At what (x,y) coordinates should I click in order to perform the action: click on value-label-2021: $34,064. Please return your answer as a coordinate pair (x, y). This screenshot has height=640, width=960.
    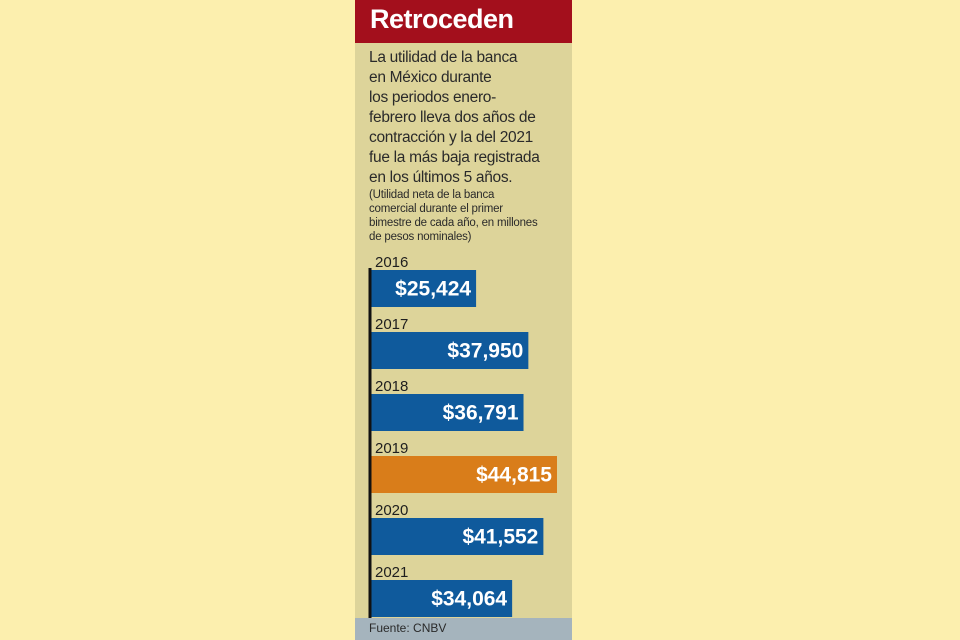
    Looking at the image, I should click on (469, 599).